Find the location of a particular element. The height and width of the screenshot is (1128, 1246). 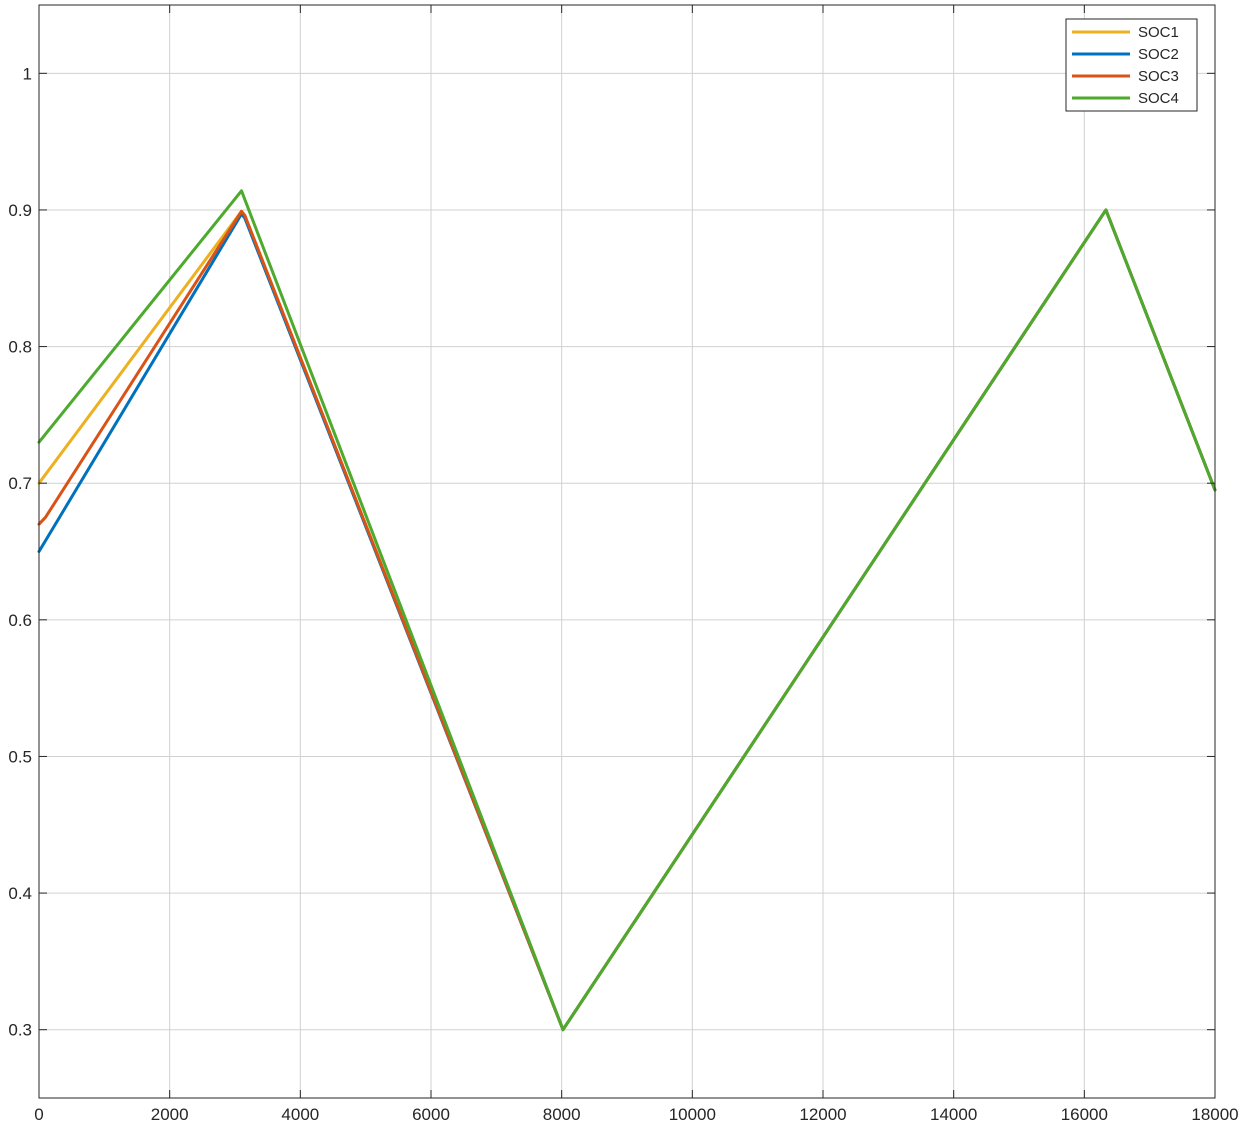

y-tick-label: 1 is located at coordinates (27, 73).